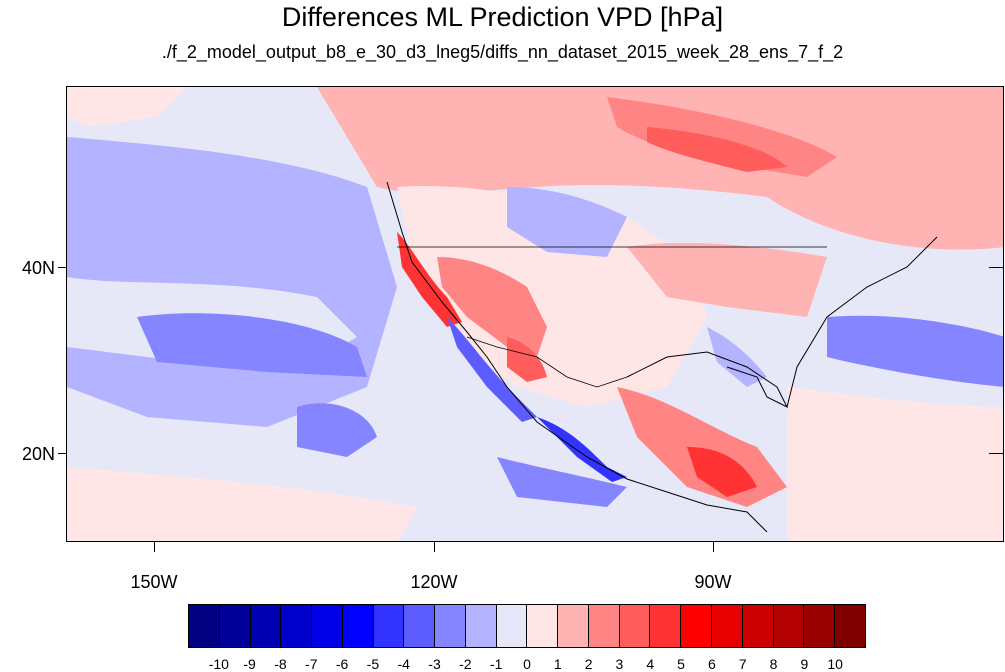 This screenshot has height=672, width=1005. I want to click on gulf-coastline, so click(707, 380).